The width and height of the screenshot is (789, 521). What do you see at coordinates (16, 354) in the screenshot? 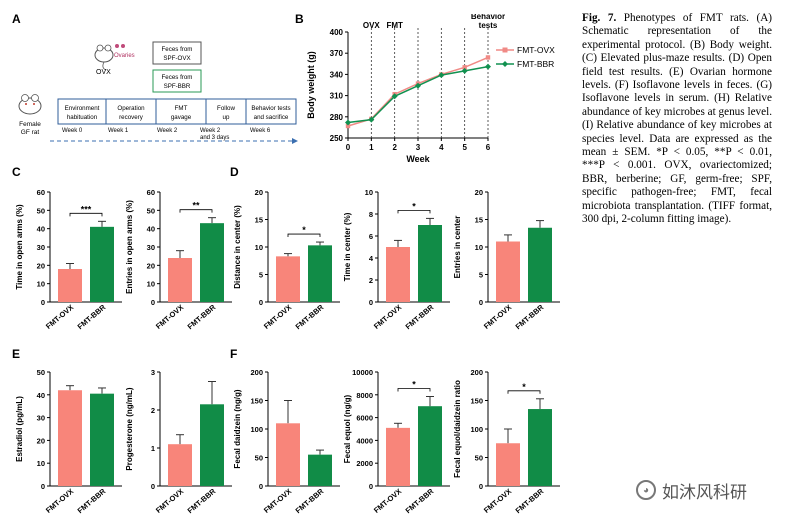
I see `panel-label-e: E` at bounding box center [16, 354].